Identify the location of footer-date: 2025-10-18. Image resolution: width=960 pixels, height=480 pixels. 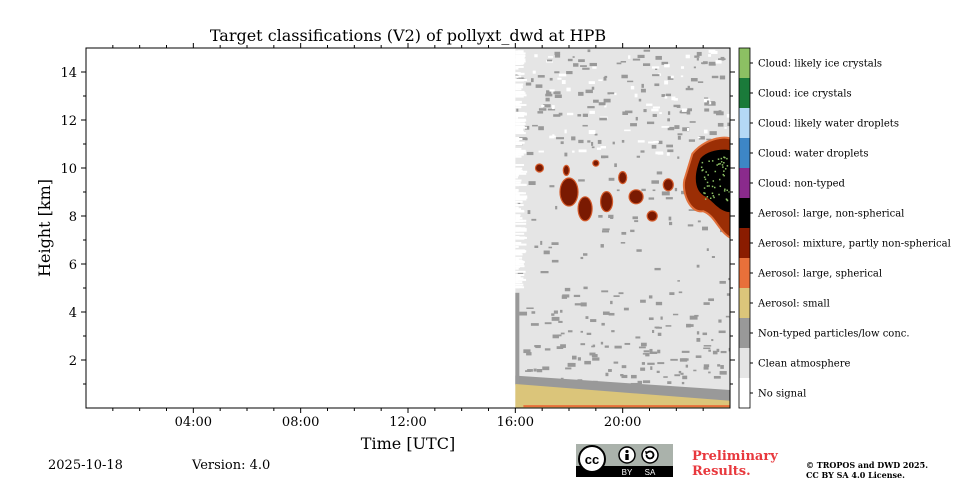
(85, 465).